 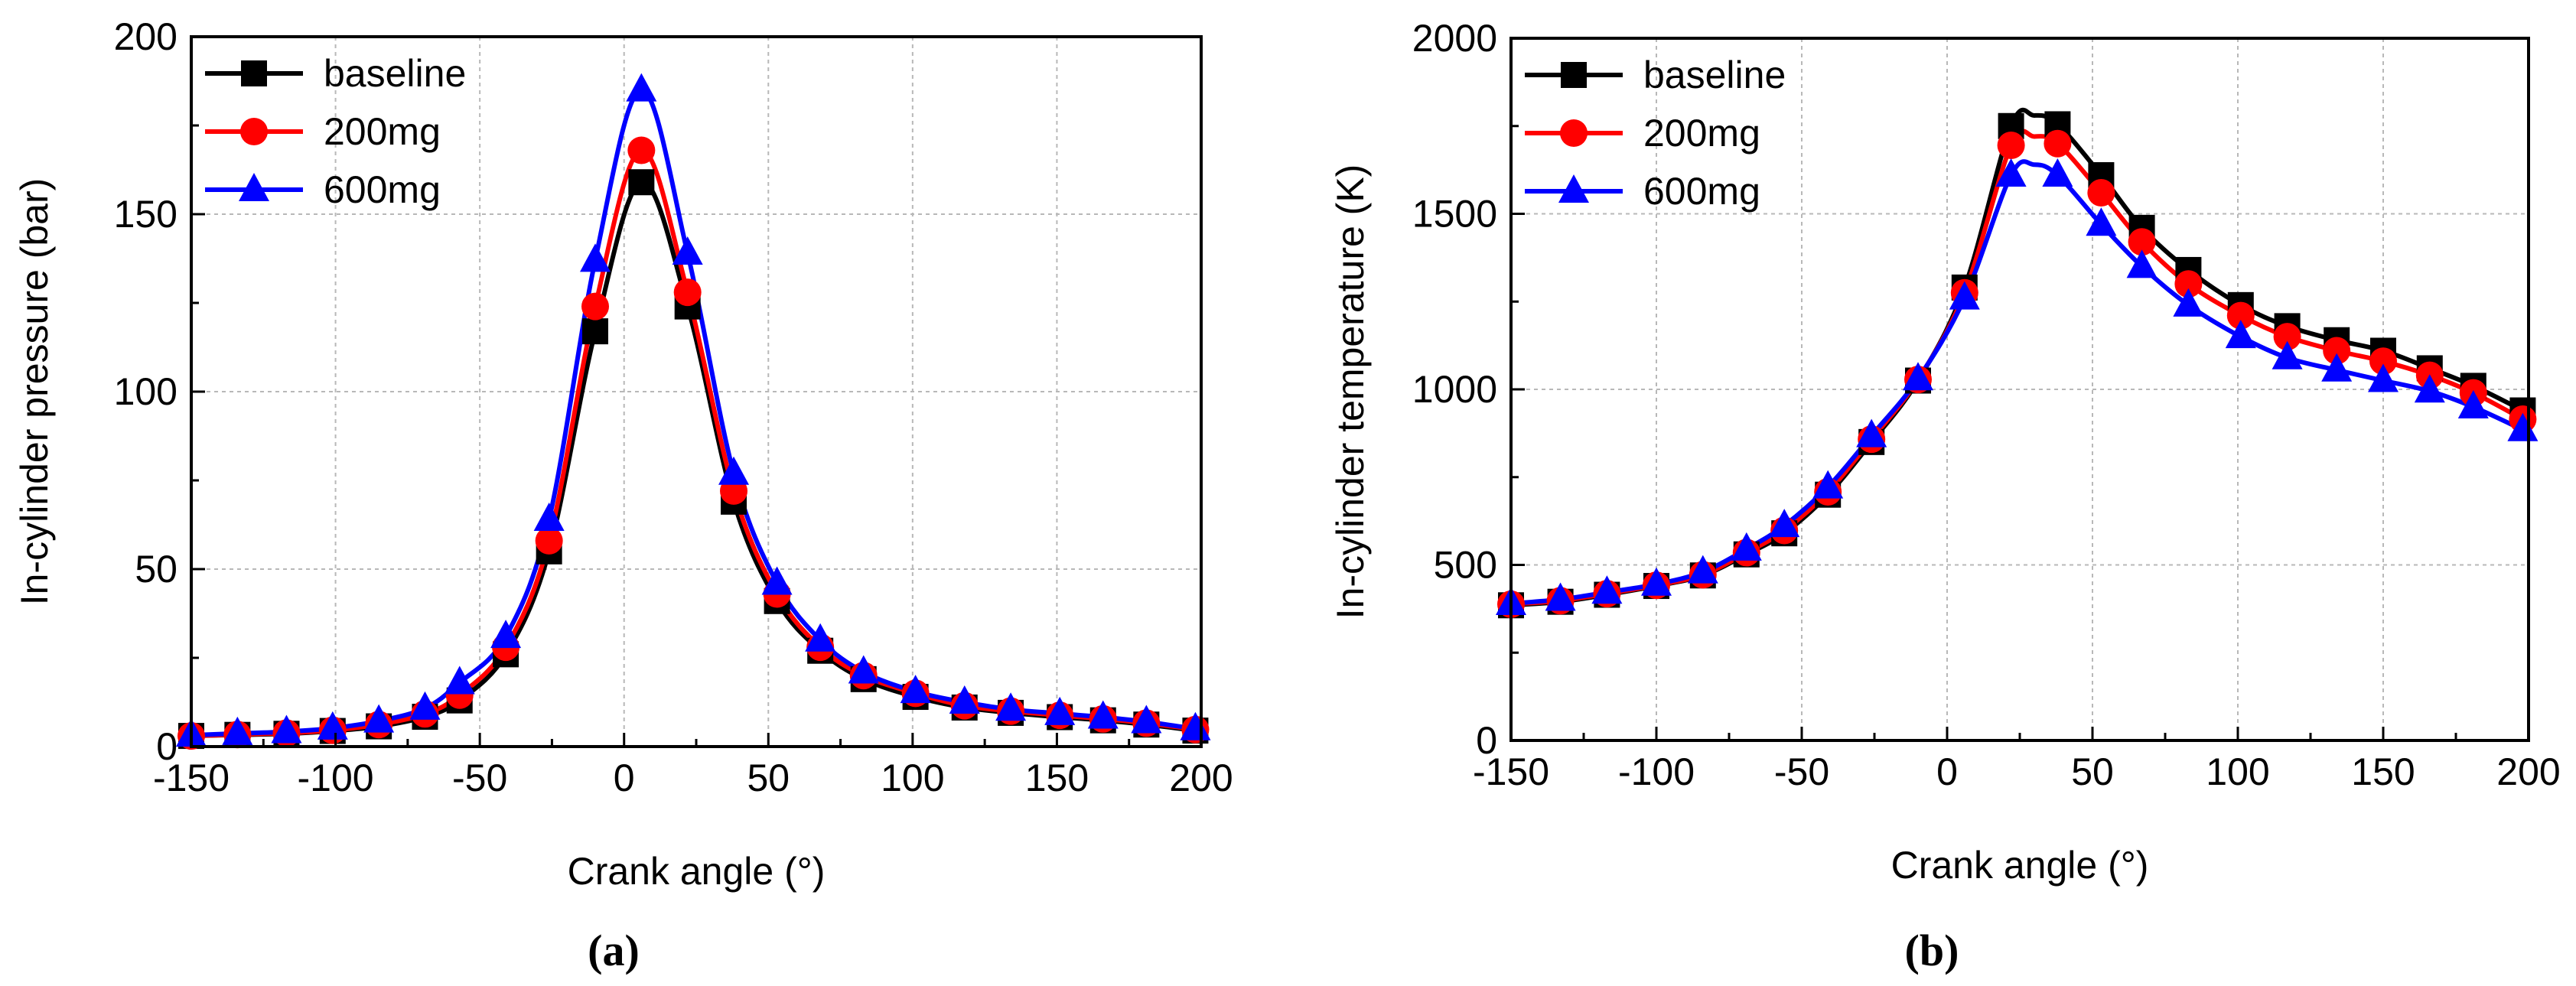 What do you see at coordinates (697, 871) in the screenshot?
I see `x-axis-label-a: Crank angle (°)` at bounding box center [697, 871].